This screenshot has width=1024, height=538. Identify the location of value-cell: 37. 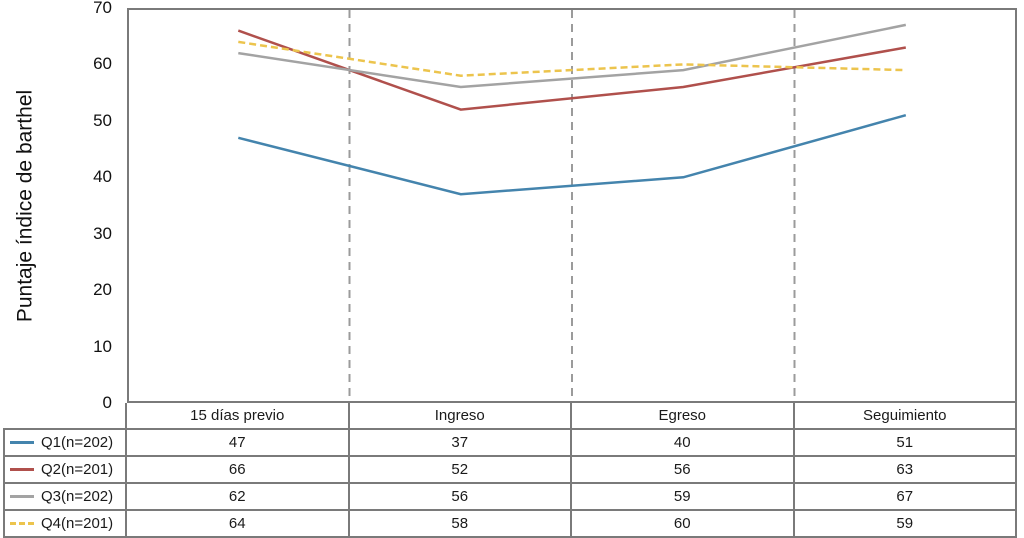
(460, 443).